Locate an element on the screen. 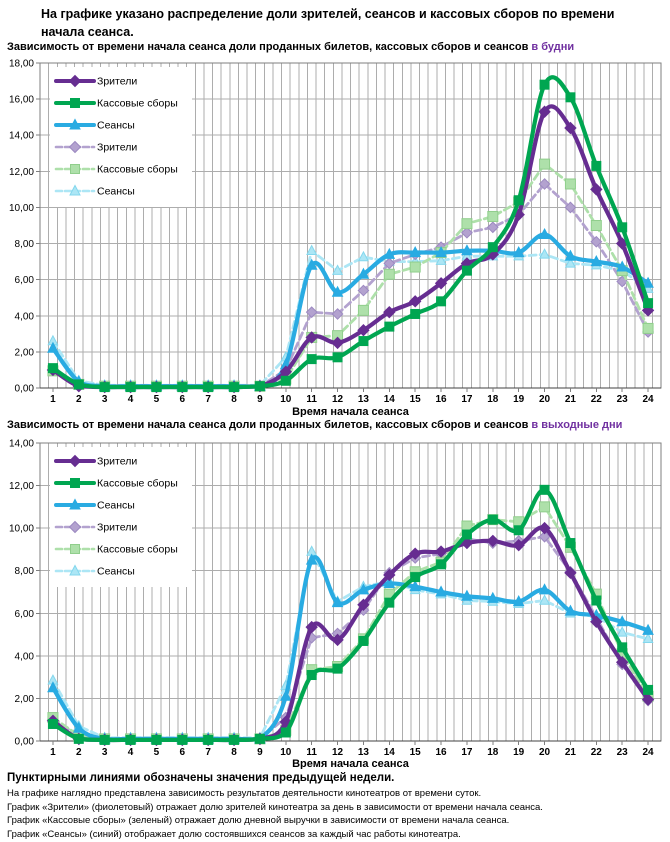 Image resolution: width=670 pixels, height=842 pixels. x-axis-title: Время начала сеанса is located at coordinates (351, 763).